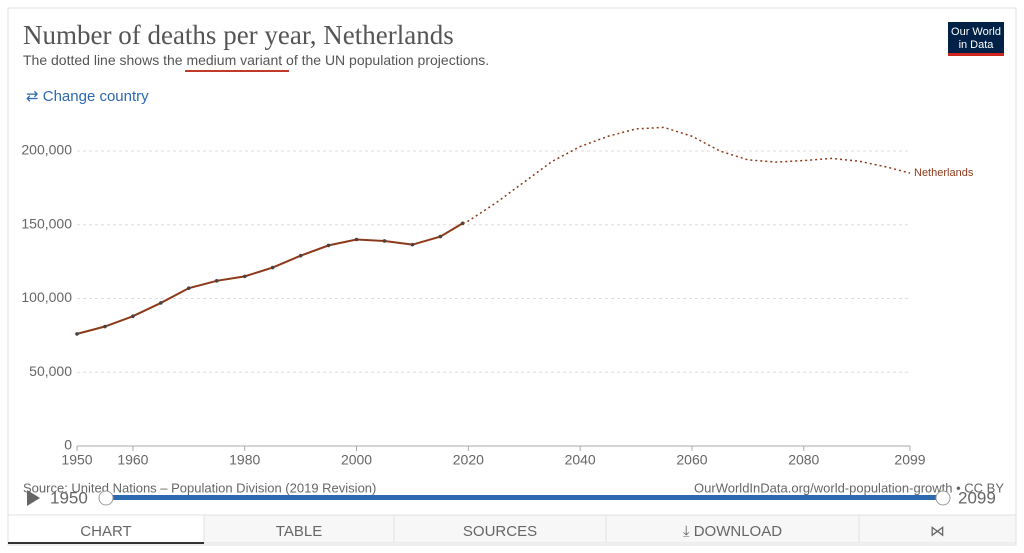 The width and height of the screenshot is (1024, 553). Describe the element at coordinates (944, 173) in the screenshot. I see `series-label: Netherlands` at that location.